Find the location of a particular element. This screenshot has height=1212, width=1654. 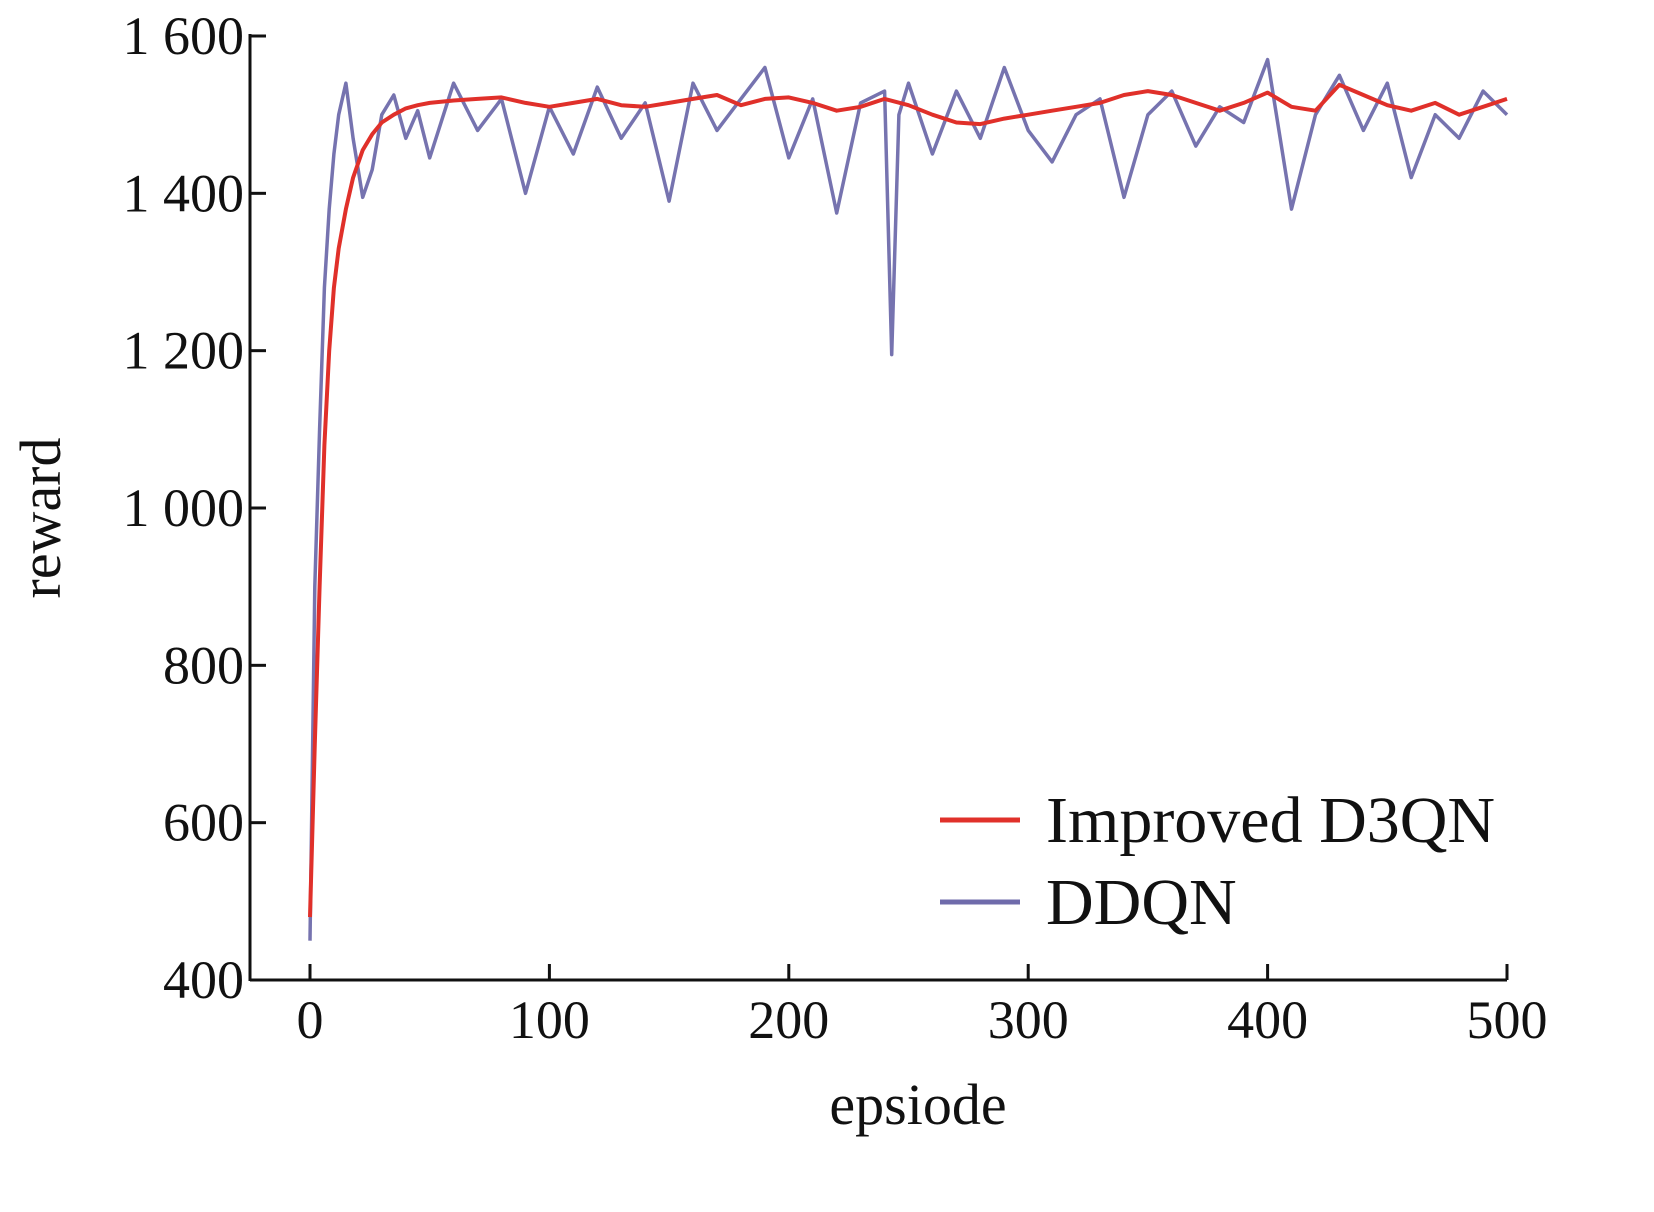

legend-label-improved-d3qn: Improved D3QN is located at coordinates (1270, 820).